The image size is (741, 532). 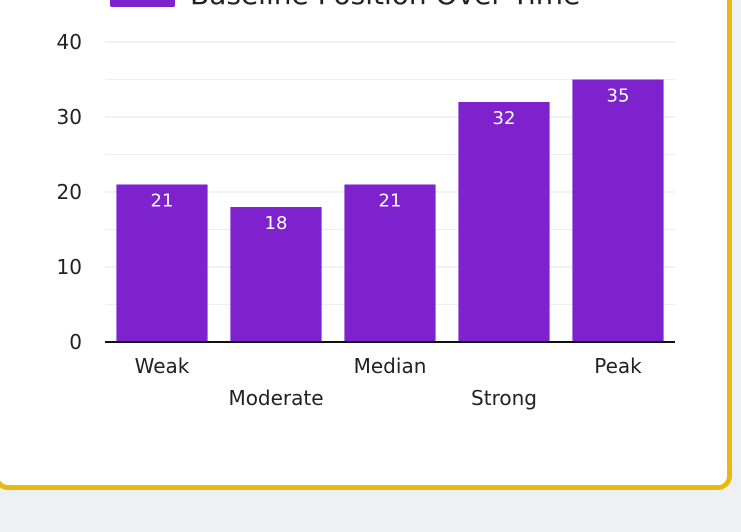 I want to click on y-tick-label: 30, so click(x=69, y=117).